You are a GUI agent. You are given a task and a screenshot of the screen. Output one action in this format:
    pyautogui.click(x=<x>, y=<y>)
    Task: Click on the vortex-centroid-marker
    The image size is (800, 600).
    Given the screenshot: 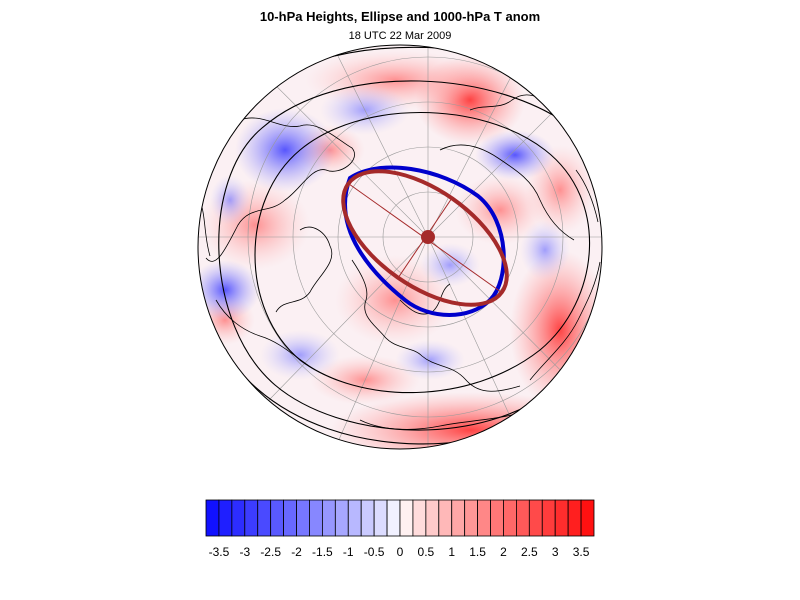 What is the action you would take?
    pyautogui.click(x=428, y=237)
    